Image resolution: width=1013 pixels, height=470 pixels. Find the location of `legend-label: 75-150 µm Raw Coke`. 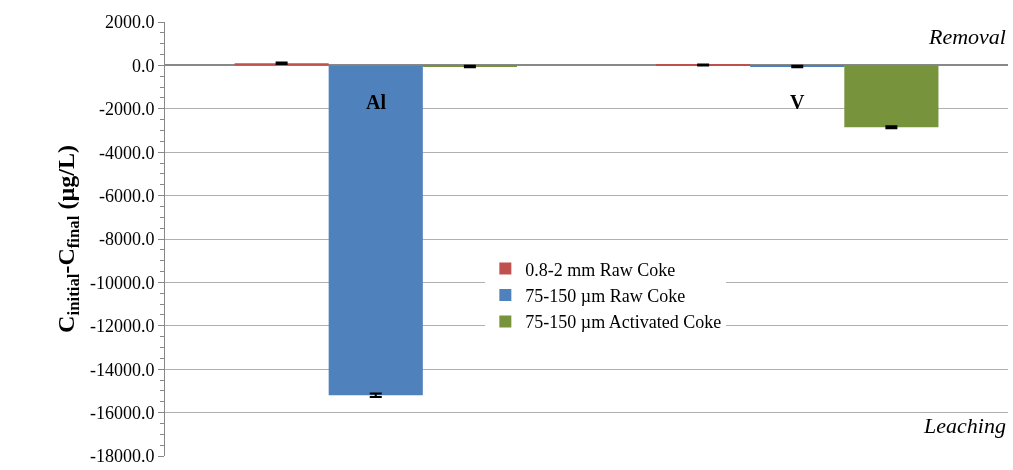

legend-label: 75-150 µm Raw Coke is located at coordinates (605, 296).